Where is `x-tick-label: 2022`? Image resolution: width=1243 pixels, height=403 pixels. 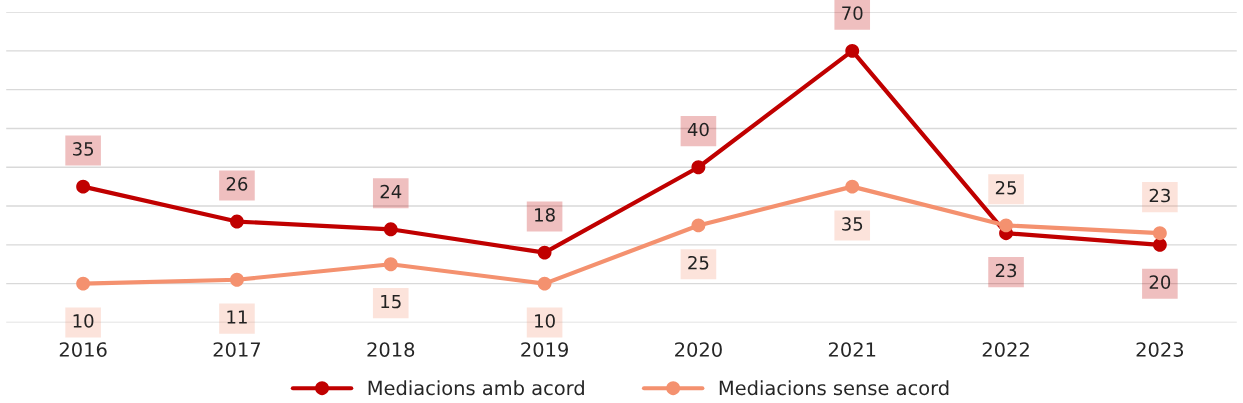 x-tick-label: 2022 is located at coordinates (1005, 349).